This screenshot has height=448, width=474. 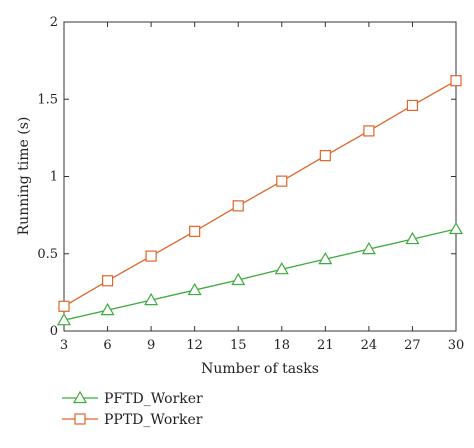 What do you see at coordinates (412, 345) in the screenshot?
I see `x-tick-label: 27` at bounding box center [412, 345].